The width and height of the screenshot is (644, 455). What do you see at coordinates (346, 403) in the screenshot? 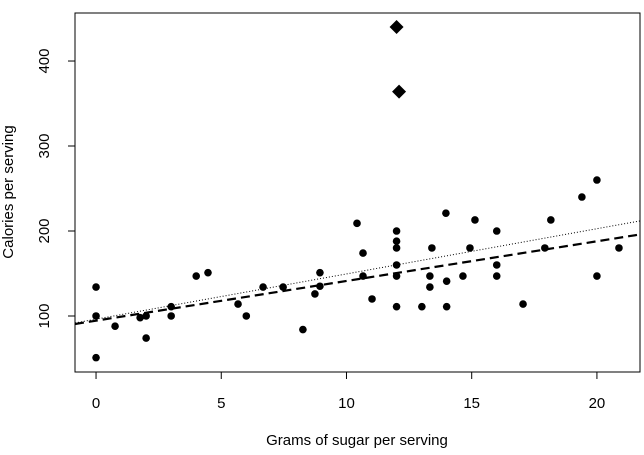
I see `x-tick-label: 10` at bounding box center [346, 403].